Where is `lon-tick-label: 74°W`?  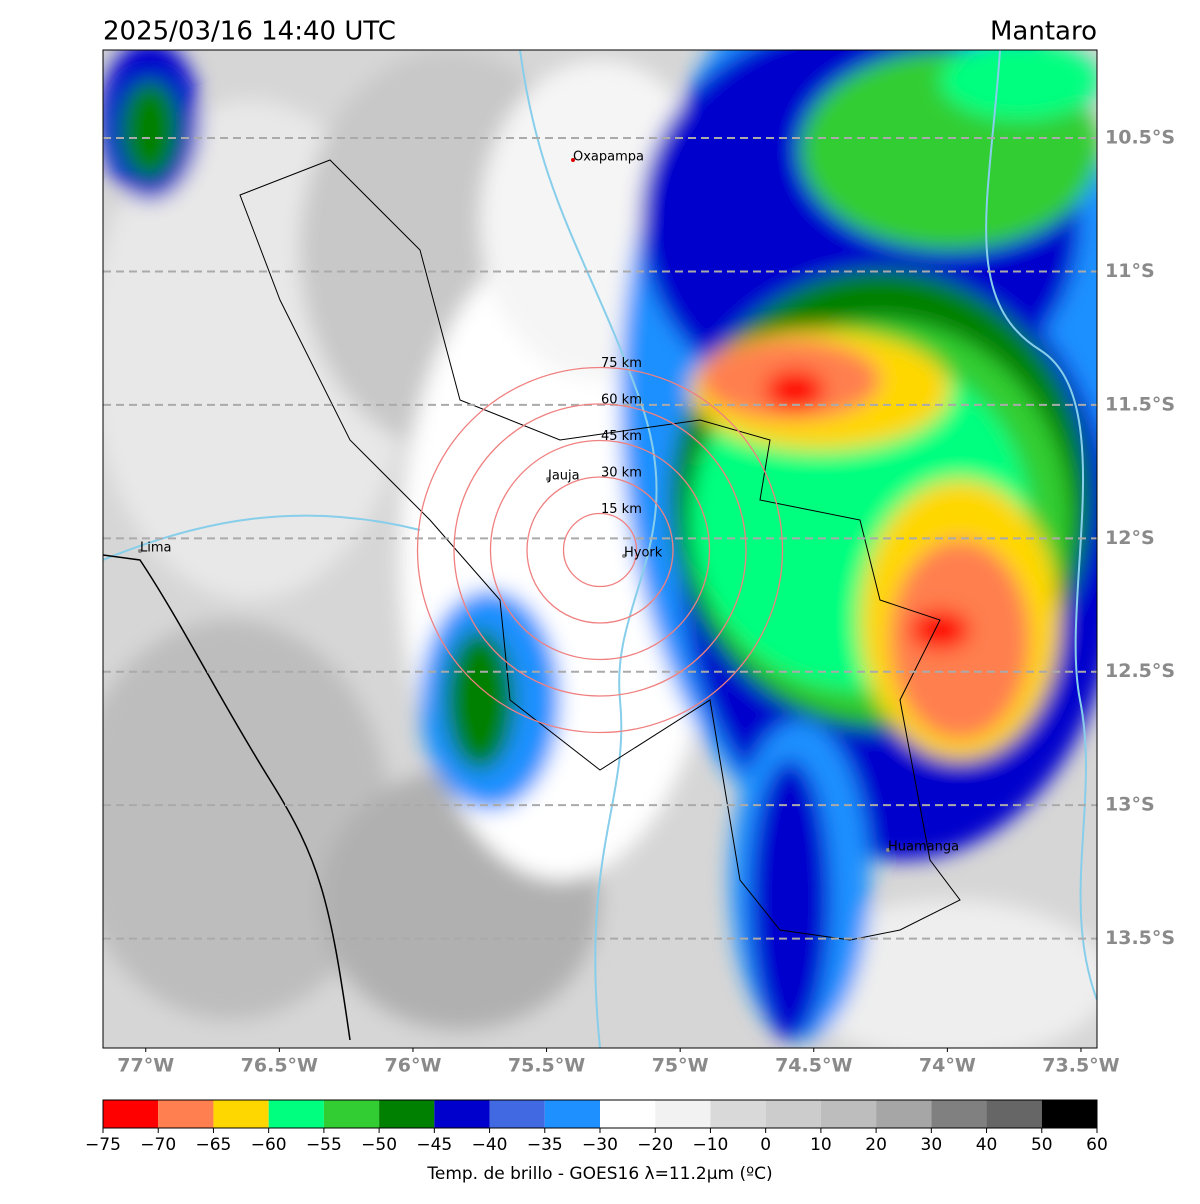
lon-tick-label: 74°W is located at coordinates (947, 1066).